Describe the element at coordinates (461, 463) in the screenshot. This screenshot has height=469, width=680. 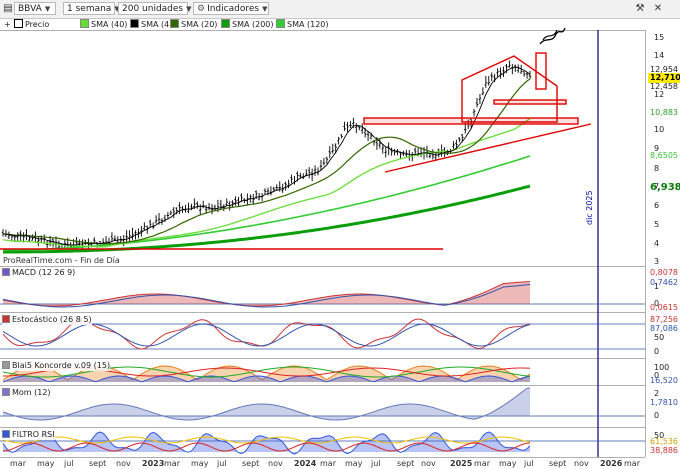
I see `time-tick: 2025` at that location.